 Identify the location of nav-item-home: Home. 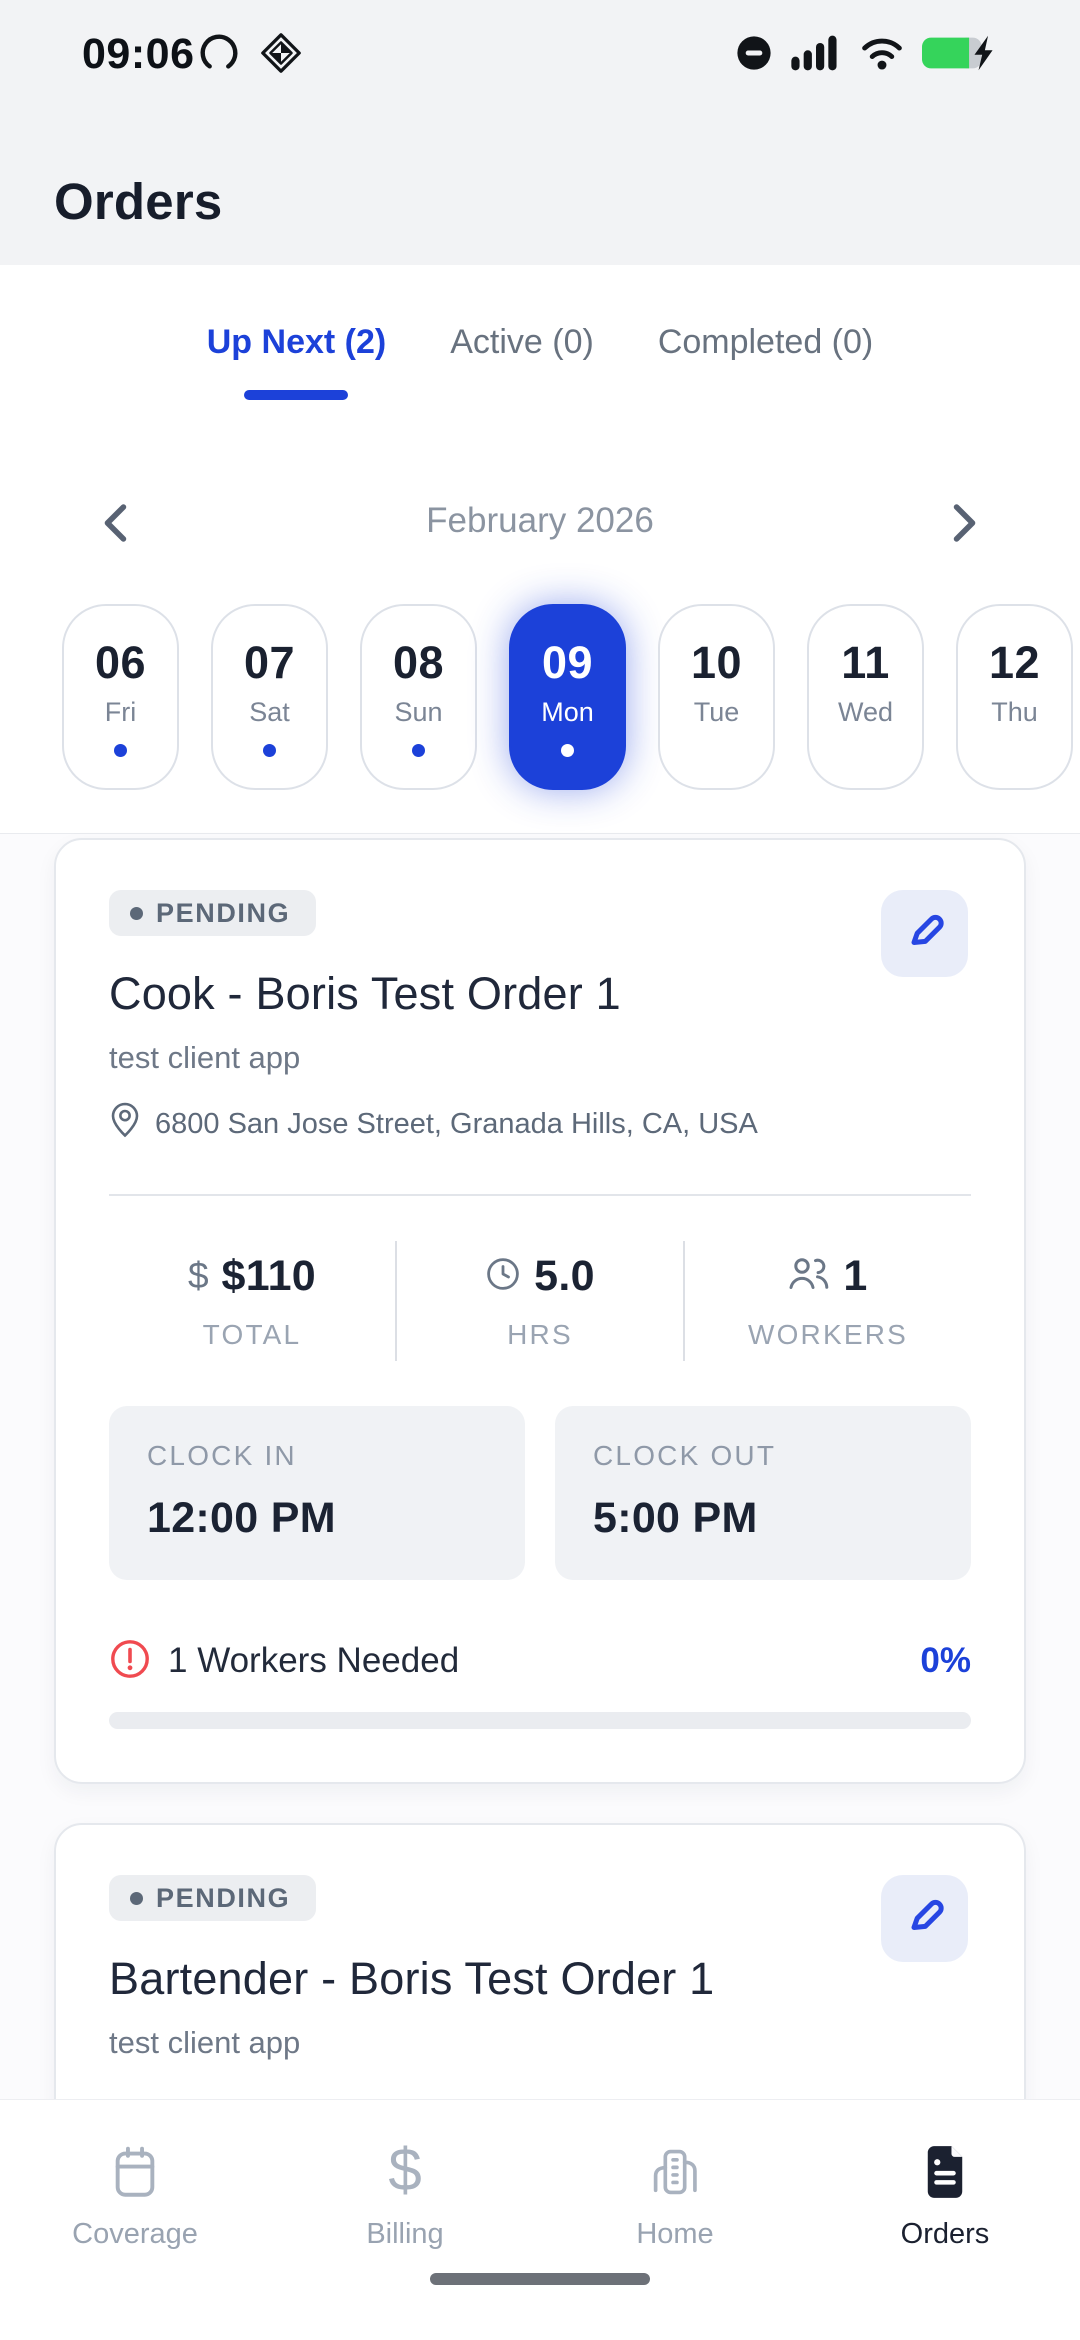
(675, 2192).